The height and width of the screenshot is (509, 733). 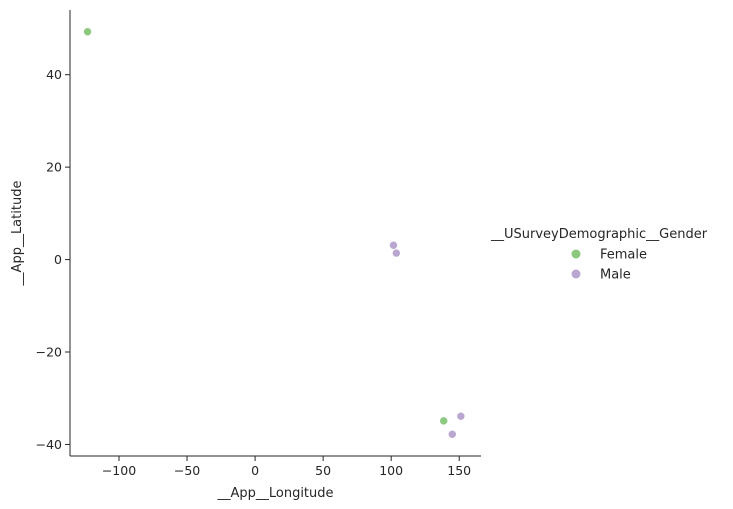 What do you see at coordinates (599, 255) in the screenshot?
I see `legend: __USurveyDemographic__Gender Female Male` at bounding box center [599, 255].